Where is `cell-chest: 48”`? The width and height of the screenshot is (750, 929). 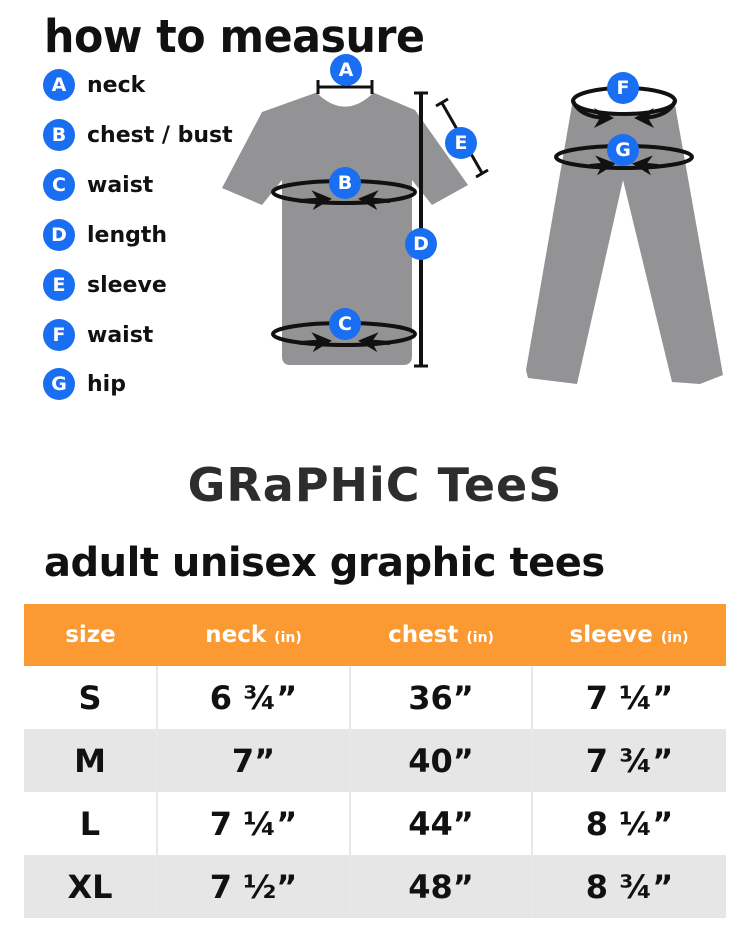 cell-chest: 48” is located at coordinates (440, 886).